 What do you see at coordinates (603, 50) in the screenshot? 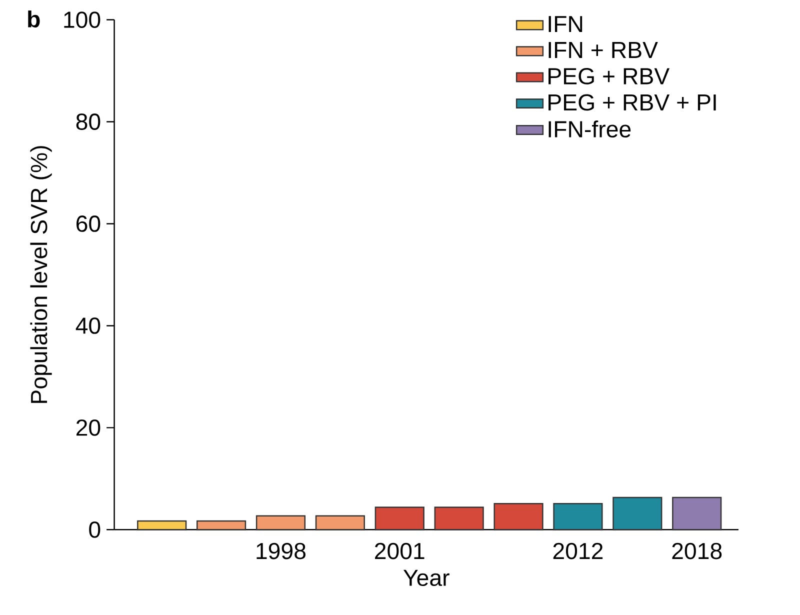
I see `legend-label: IFN + RBV` at bounding box center [603, 50].